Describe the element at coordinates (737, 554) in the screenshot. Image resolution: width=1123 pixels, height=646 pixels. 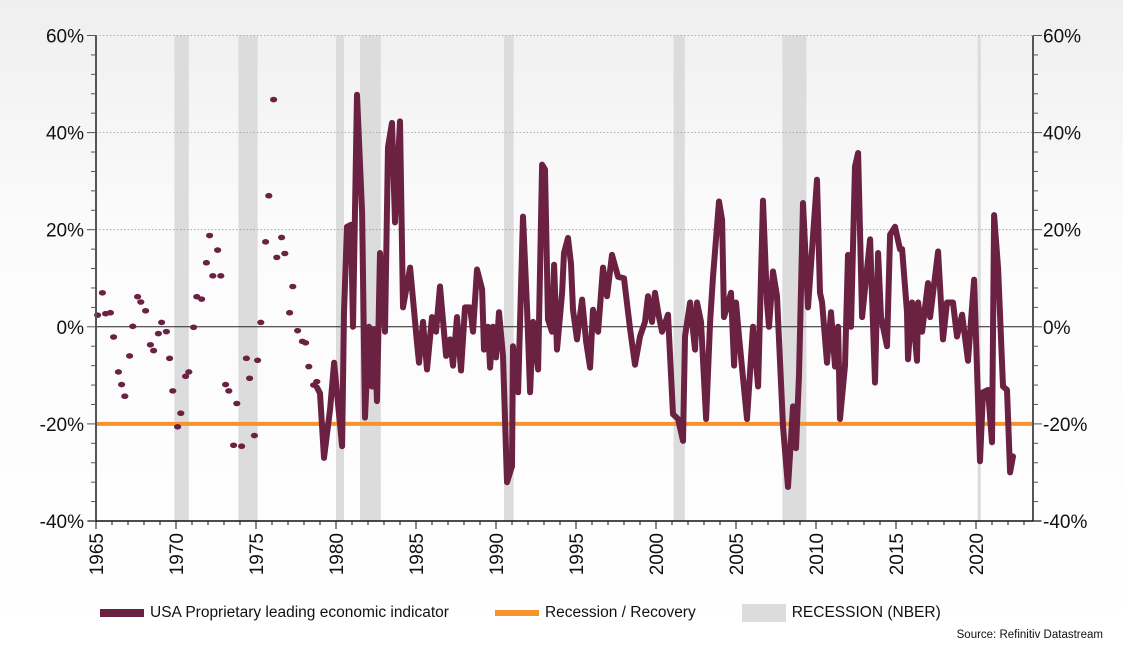
I see `x-tick-label: 2005` at that location.